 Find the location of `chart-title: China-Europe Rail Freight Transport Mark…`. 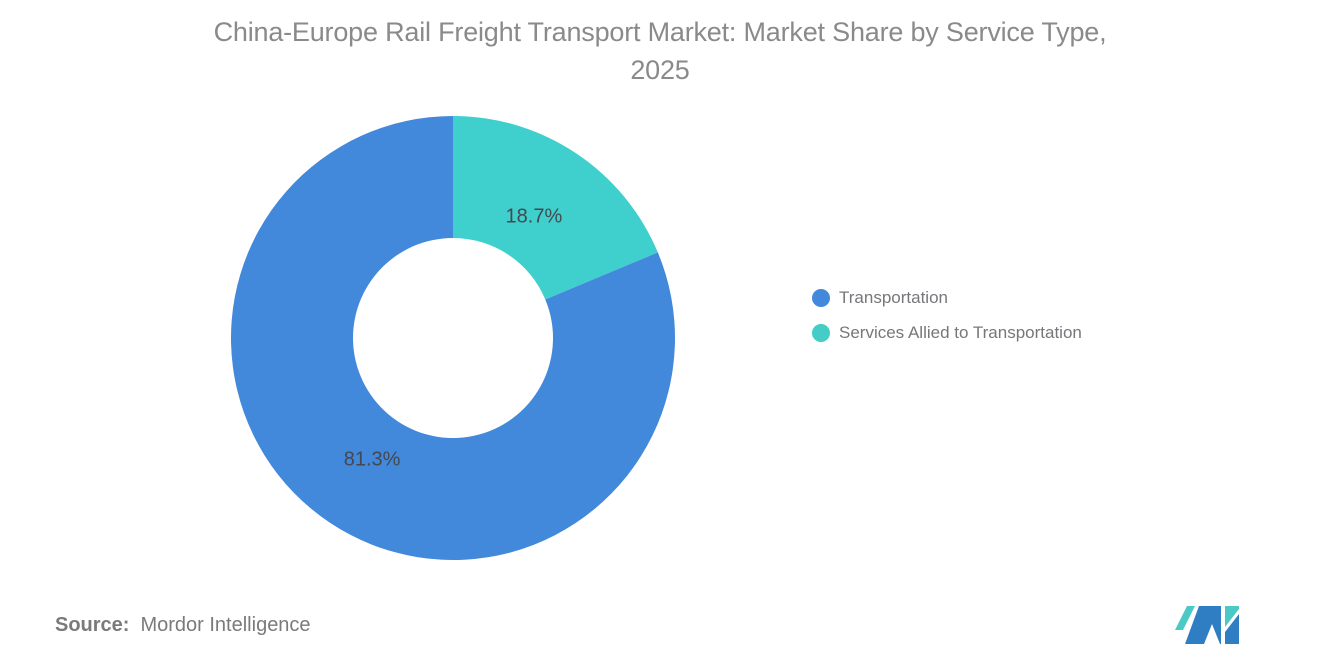

chart-title: China-Europe Rail Freight Transport Mark… is located at coordinates (660, 51).